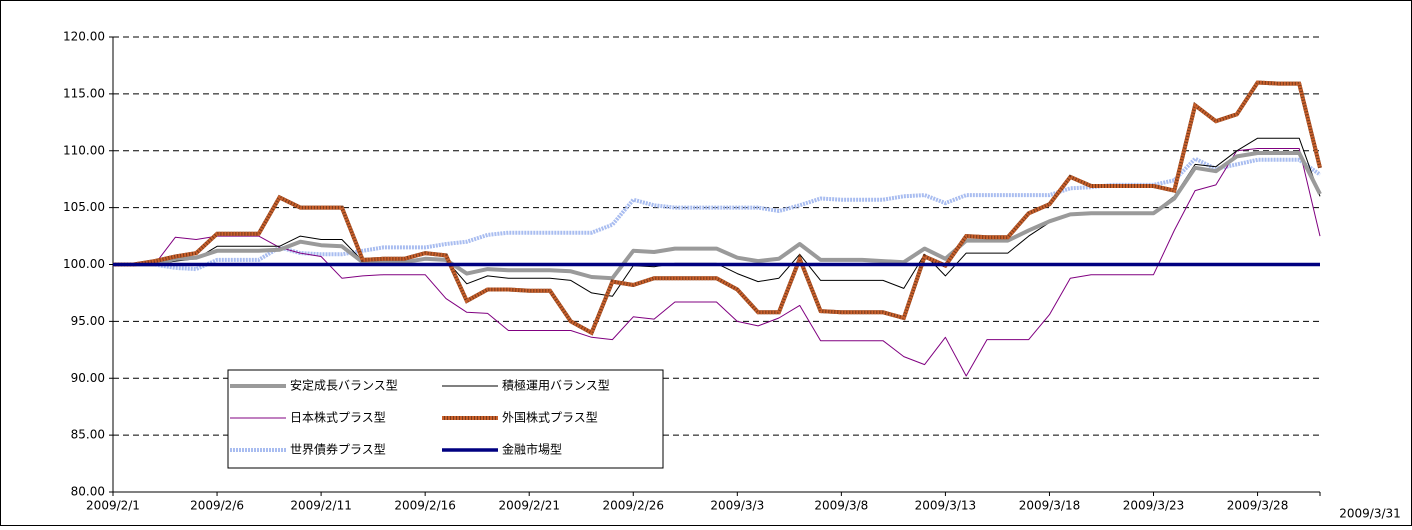  Describe the element at coordinates (1258, 506) in the screenshot. I see `x-tick-label: 2009/3/28` at that location.